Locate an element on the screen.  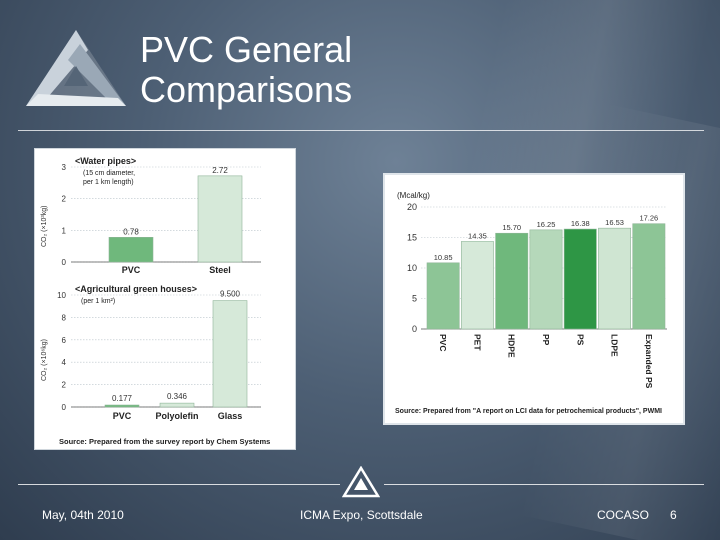
chart3-tick-label: 5 is located at coordinates (414, 299).